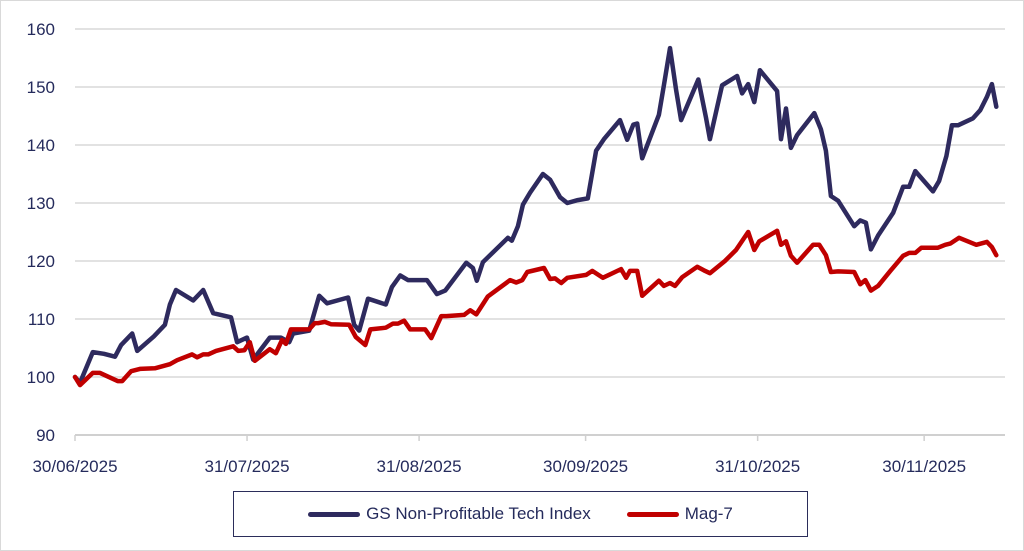 The height and width of the screenshot is (551, 1024). What do you see at coordinates (41, 29) in the screenshot?
I see `y-tick-label: 160` at bounding box center [41, 29].